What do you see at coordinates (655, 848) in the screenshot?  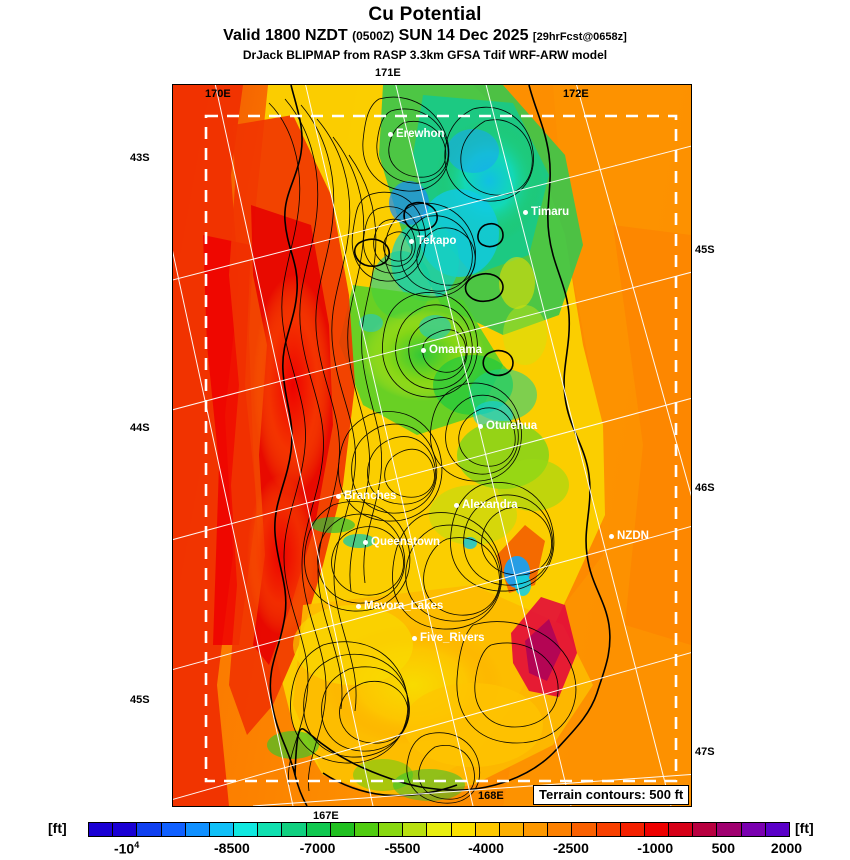 I see `colorbar-tick-label: -1000` at bounding box center [655, 848].